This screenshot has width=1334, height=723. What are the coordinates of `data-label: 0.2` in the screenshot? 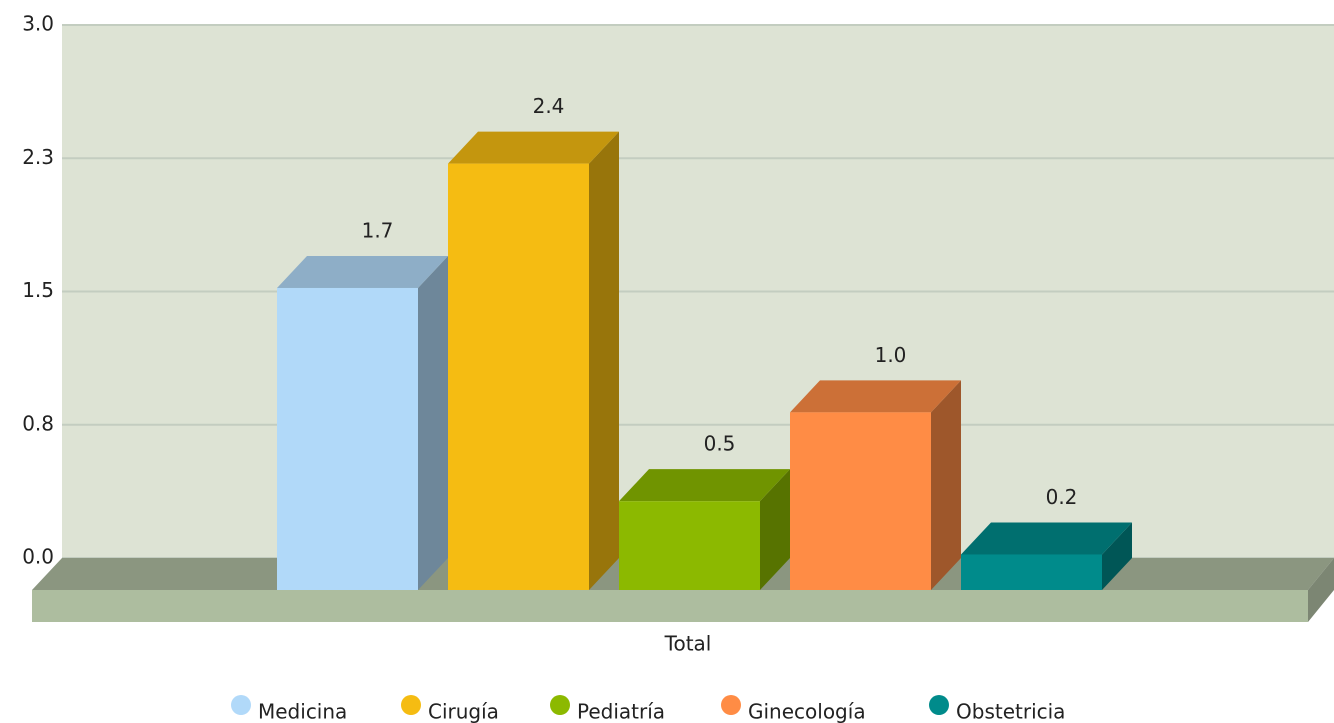 It's located at (1062, 497).